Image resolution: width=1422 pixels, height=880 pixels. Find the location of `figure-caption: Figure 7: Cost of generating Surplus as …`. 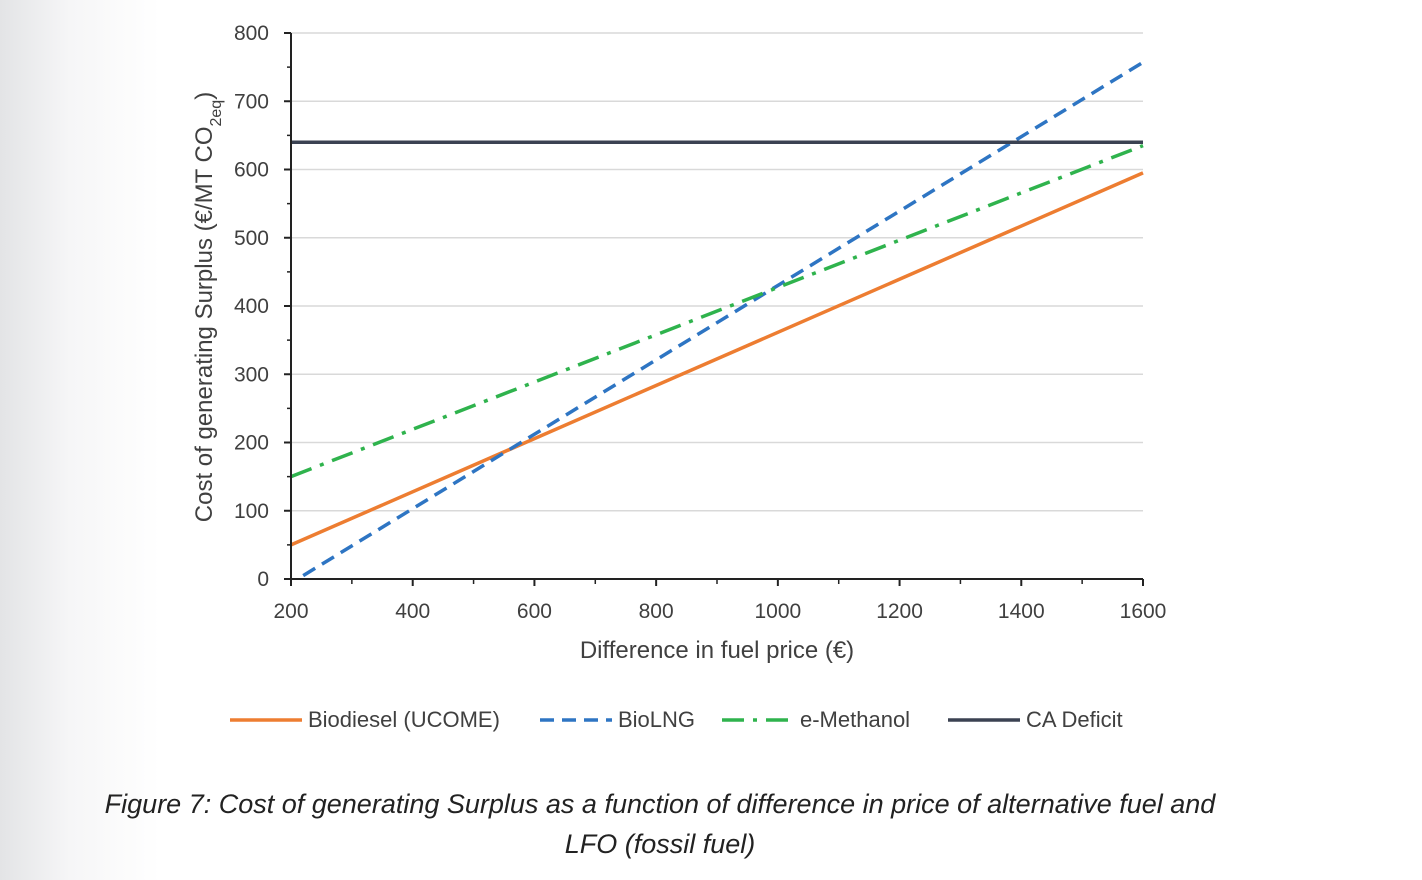

figure-caption: Figure 7: Cost of generating Surplus as … is located at coordinates (660, 824).